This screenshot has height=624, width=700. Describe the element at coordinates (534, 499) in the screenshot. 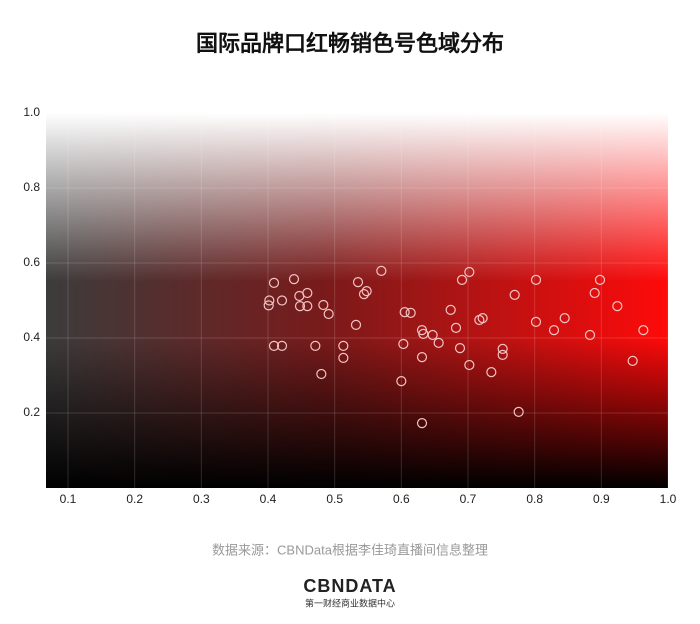

I see `x-tick-label: 0.8` at that location.